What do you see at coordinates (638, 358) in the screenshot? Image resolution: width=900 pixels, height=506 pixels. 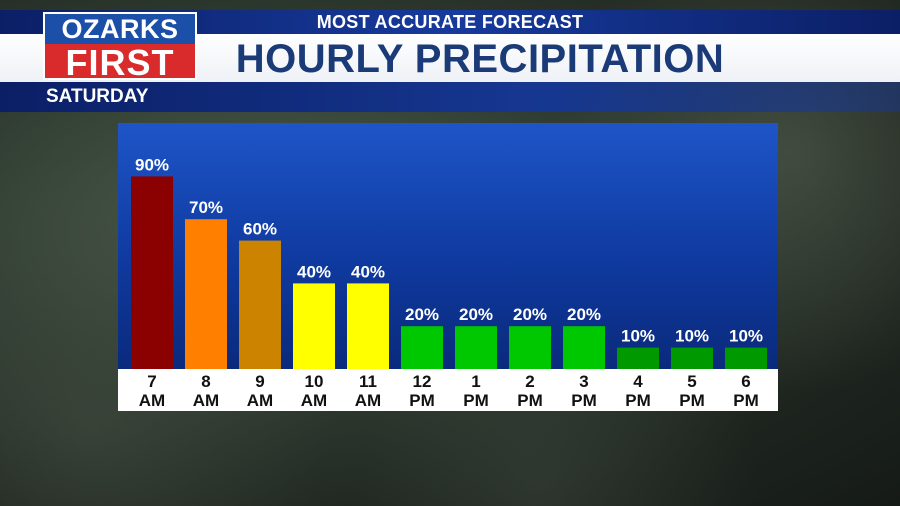 I see `bar-4-pm` at bounding box center [638, 358].